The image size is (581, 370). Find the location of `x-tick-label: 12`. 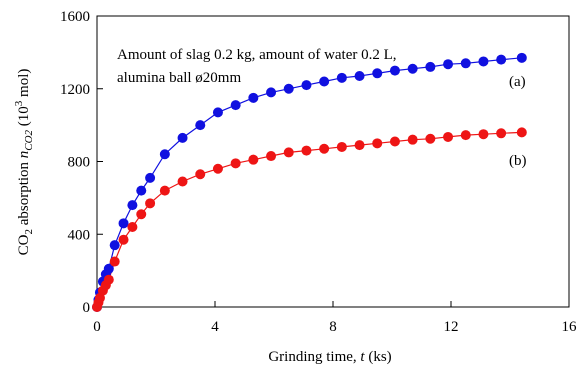

x-tick-label: 12 is located at coordinates (451, 327).